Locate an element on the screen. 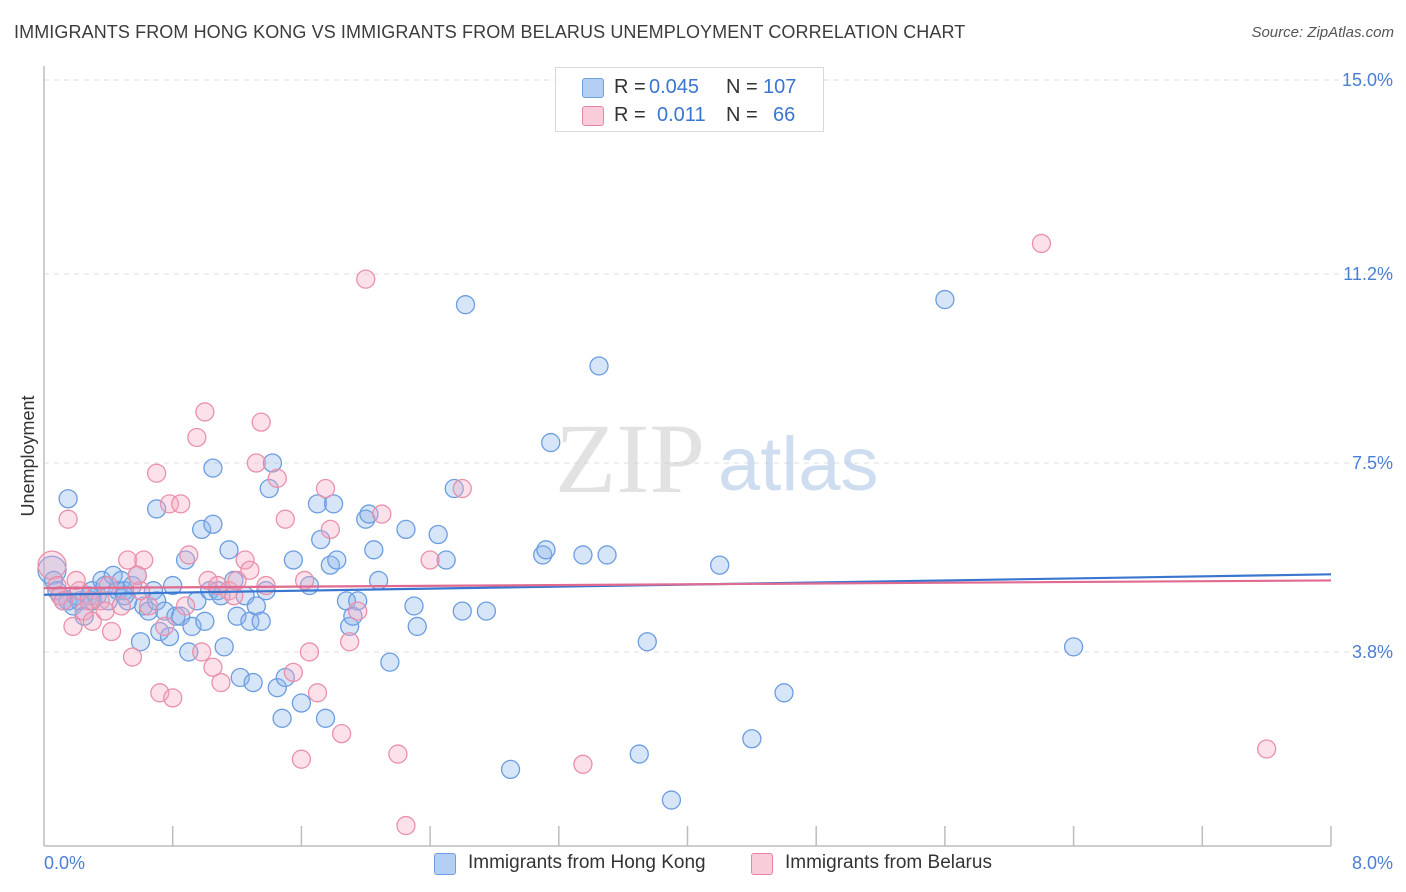 The height and width of the screenshot is (892, 1406). legend-swatch-belarus is located at coordinates (593, 116).